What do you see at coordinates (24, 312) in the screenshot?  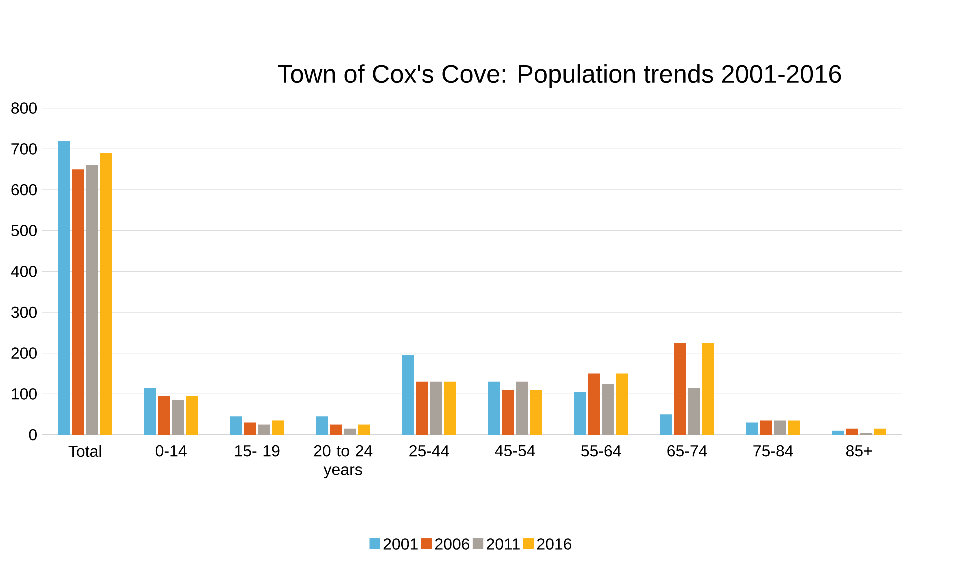 I see `y-tick-label: 300` at bounding box center [24, 312].